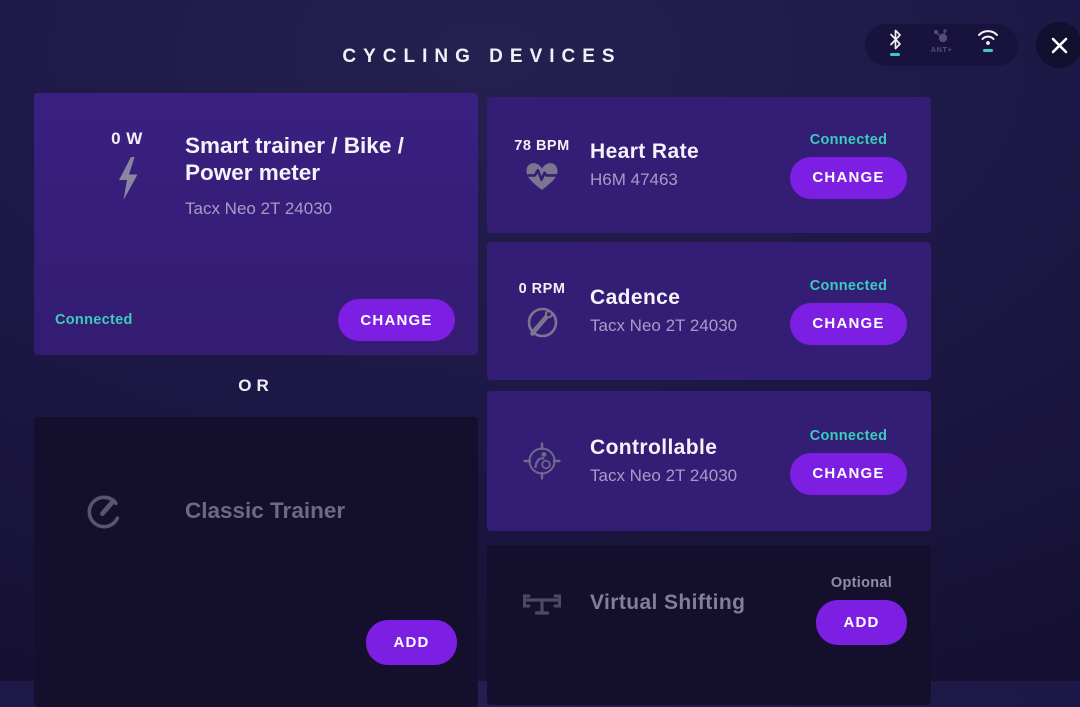  I want to click on classic-trainer-gauge-icon, so click(104, 512).